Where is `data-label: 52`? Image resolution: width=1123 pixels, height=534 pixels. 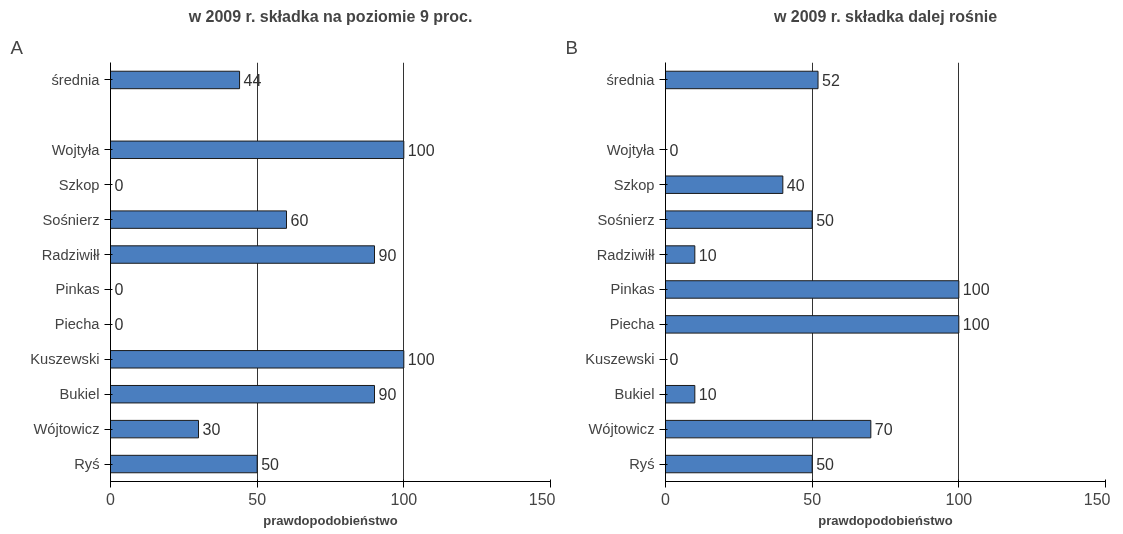 data-label: 52 is located at coordinates (831, 80).